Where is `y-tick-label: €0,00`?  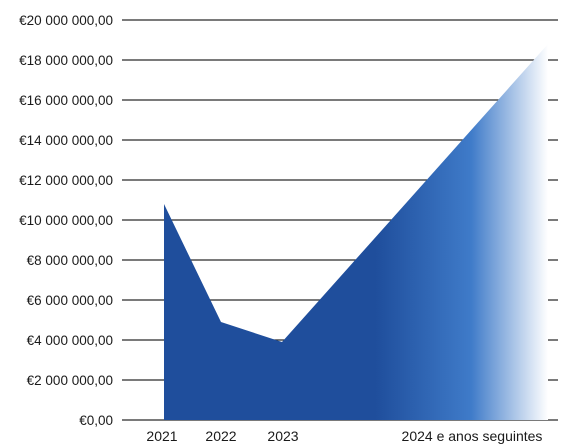
y-tick-label: €0,00 is located at coordinates (96, 420).